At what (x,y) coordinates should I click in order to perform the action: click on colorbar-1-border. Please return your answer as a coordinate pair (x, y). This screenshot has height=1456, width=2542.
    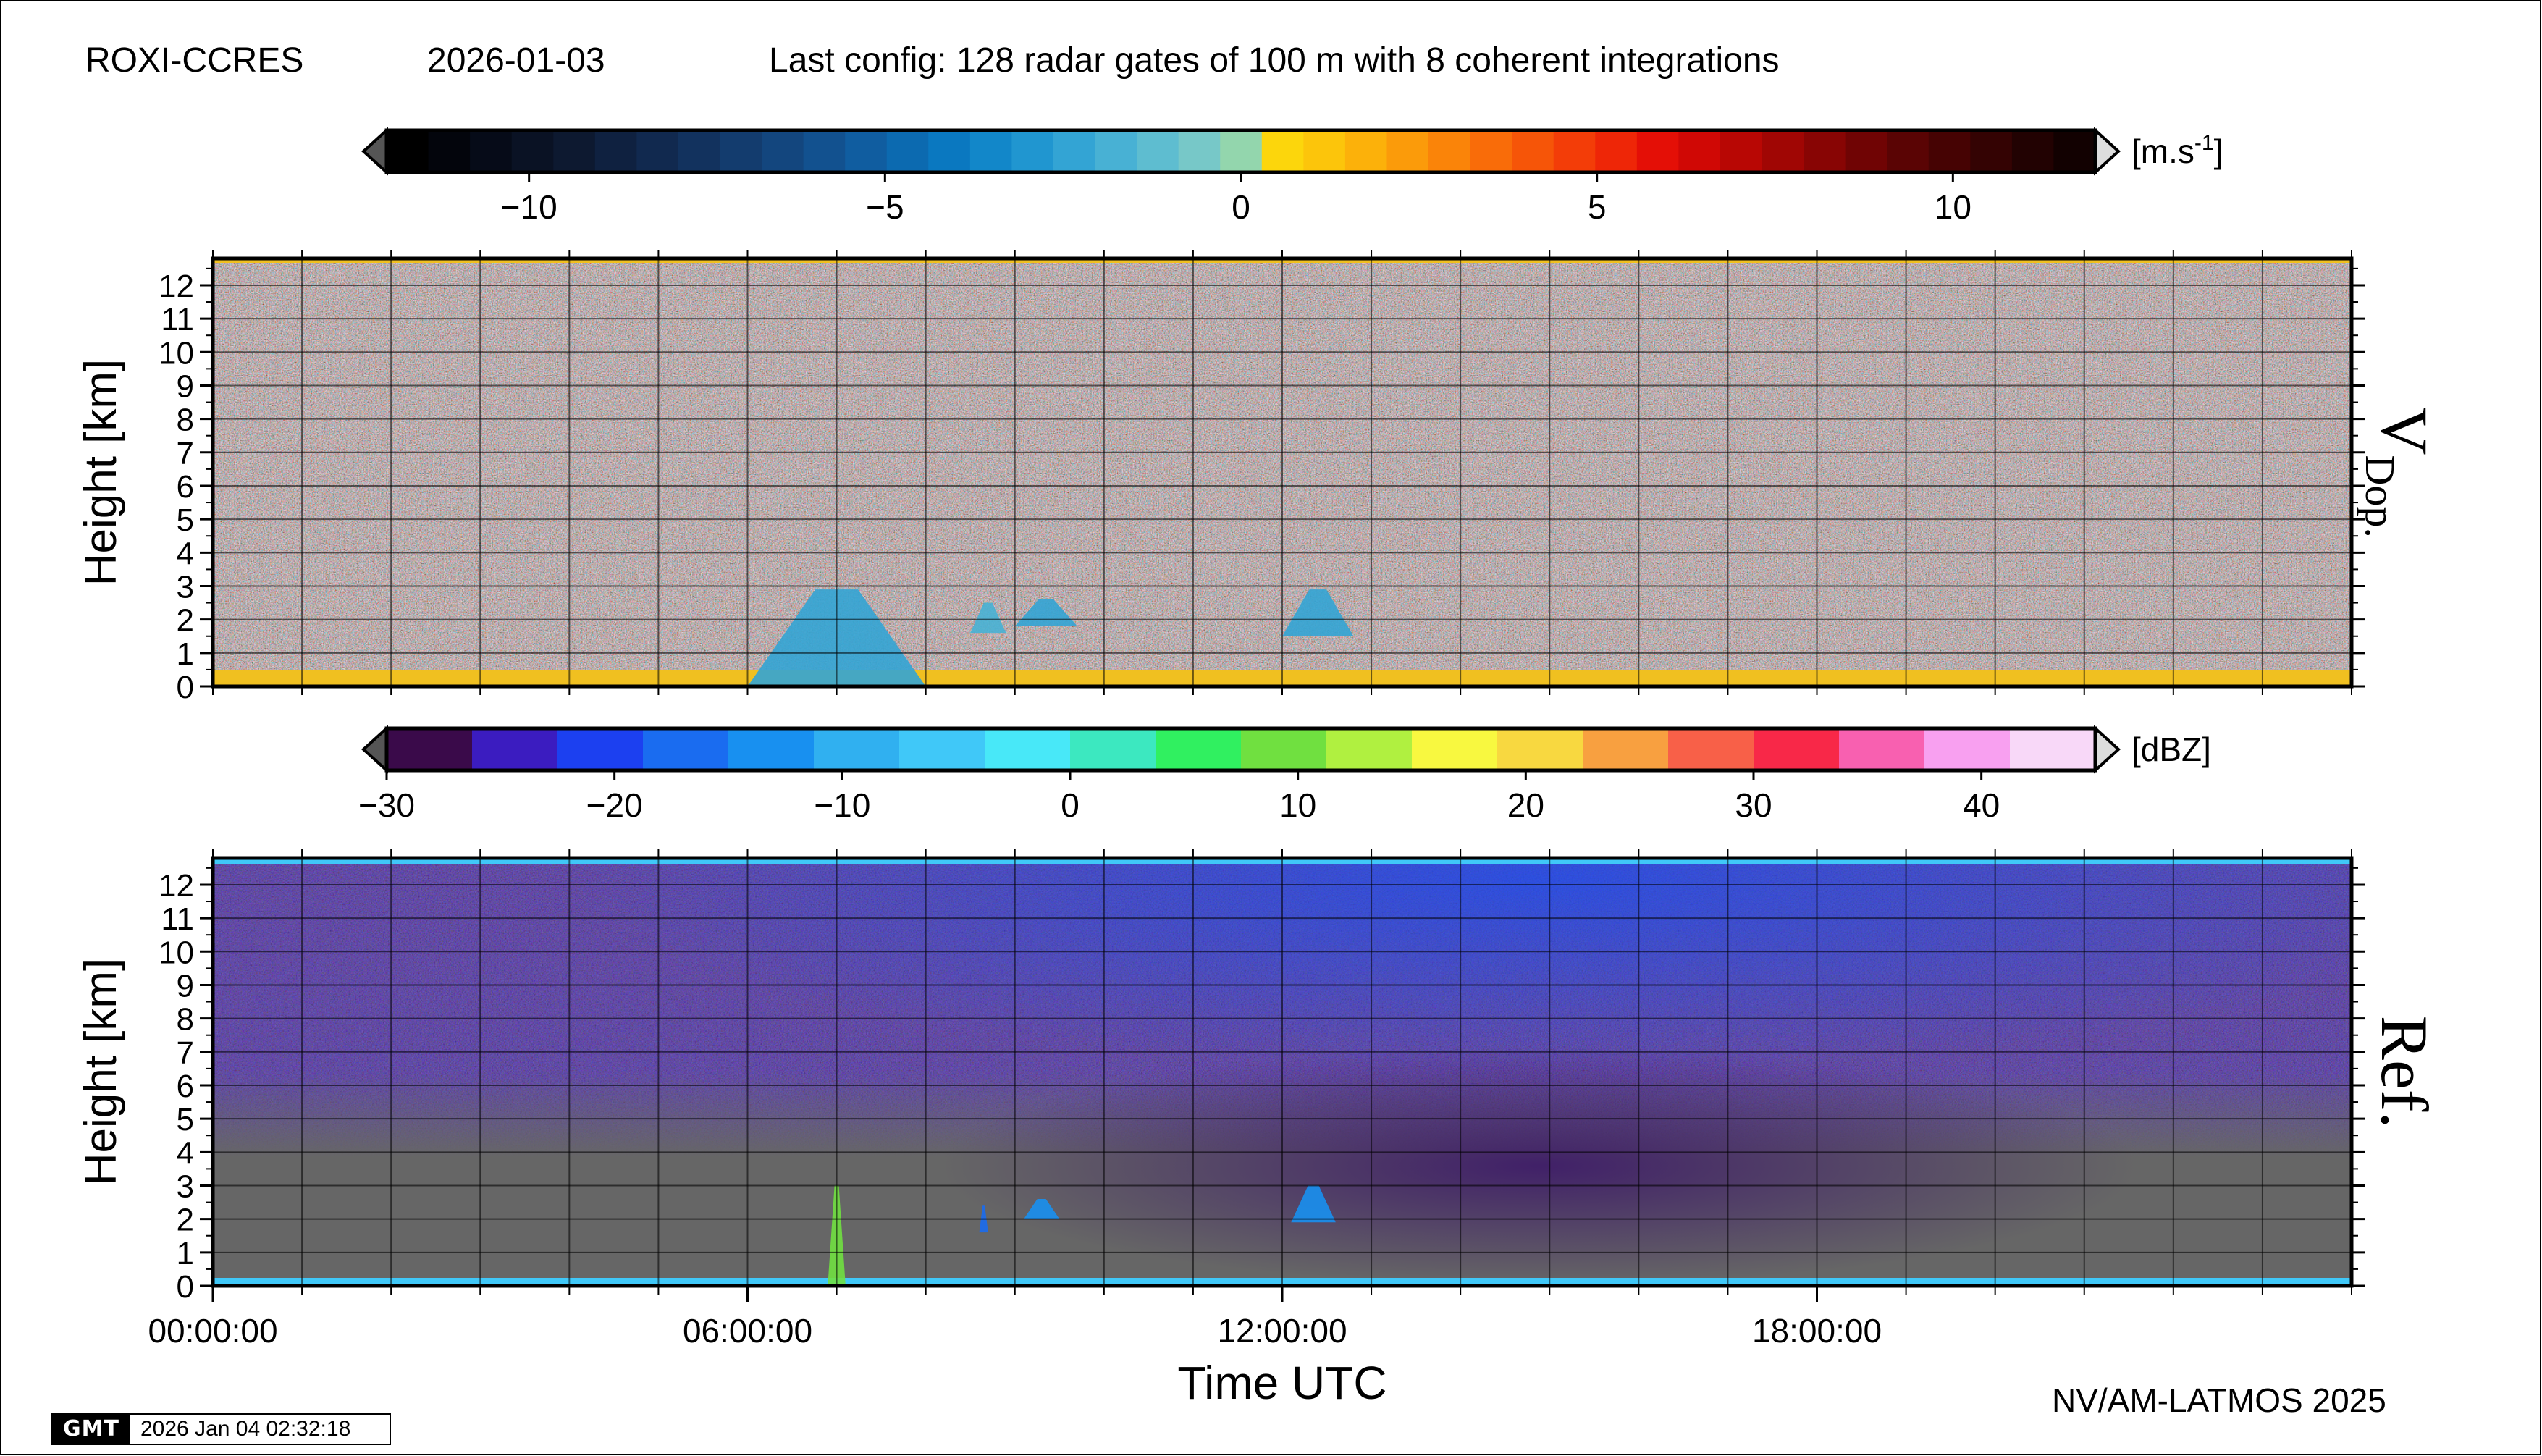
    Looking at the image, I should click on (1240, 749).